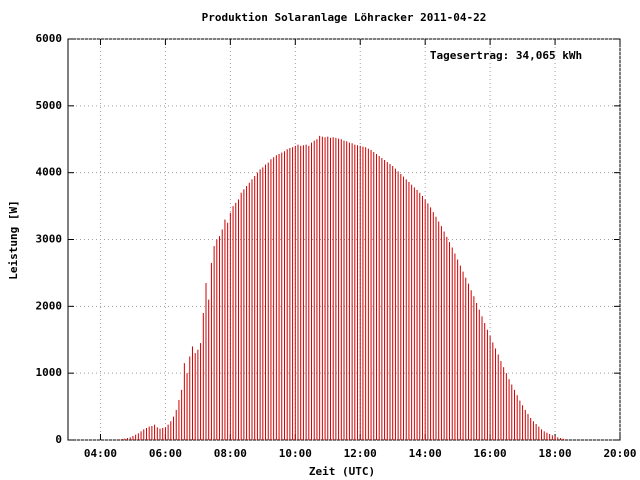 Image resolution: width=640 pixels, height=480 pixels. Describe the element at coordinates (230, 453) in the screenshot. I see `x-tick-label: 08:00` at that location.